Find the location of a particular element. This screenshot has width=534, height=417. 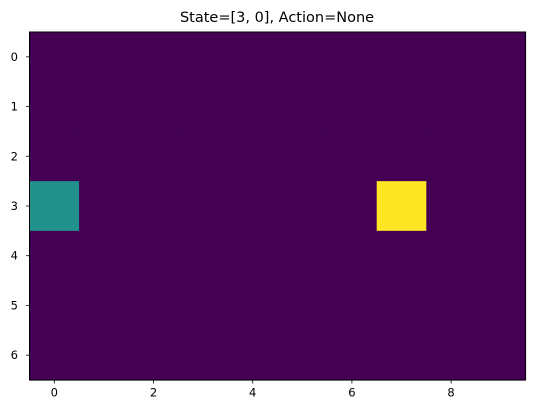

heatmap-cell-r5-c1 is located at coordinates (104, 305).